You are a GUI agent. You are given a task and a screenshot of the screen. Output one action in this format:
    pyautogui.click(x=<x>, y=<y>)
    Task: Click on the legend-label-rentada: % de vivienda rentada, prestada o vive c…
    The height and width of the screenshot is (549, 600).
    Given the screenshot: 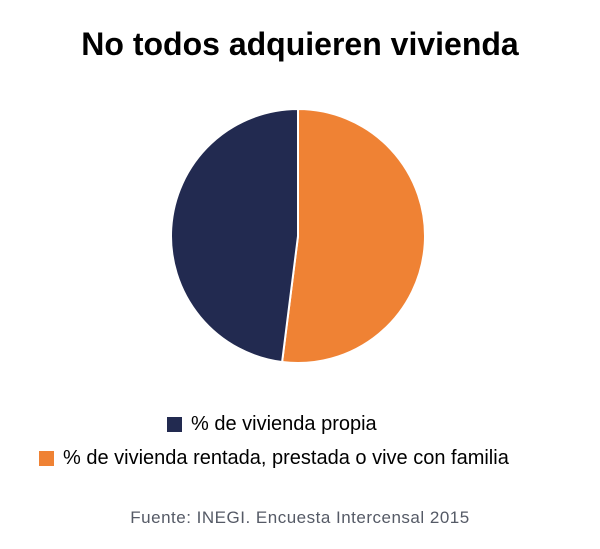 What is the action you would take?
    pyautogui.click(x=286, y=458)
    